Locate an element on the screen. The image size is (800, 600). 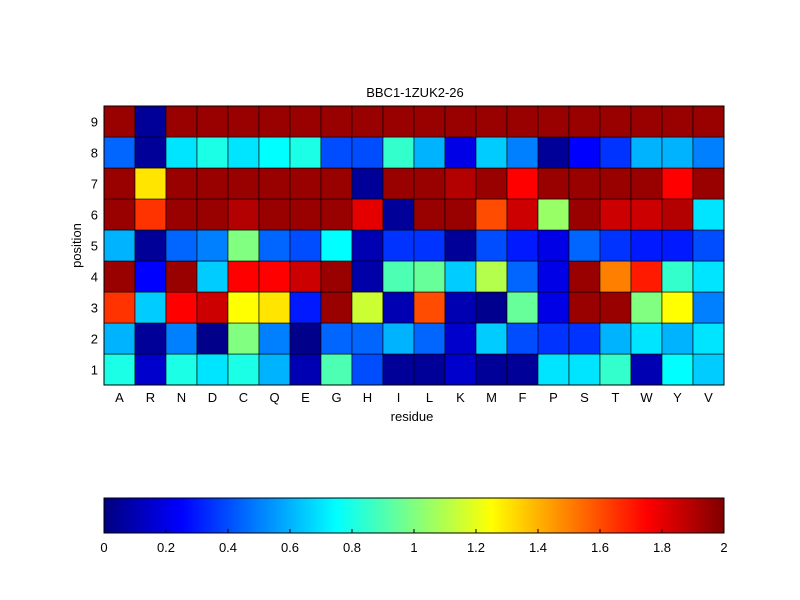
y-tick-label: 4 is located at coordinates (94, 277).